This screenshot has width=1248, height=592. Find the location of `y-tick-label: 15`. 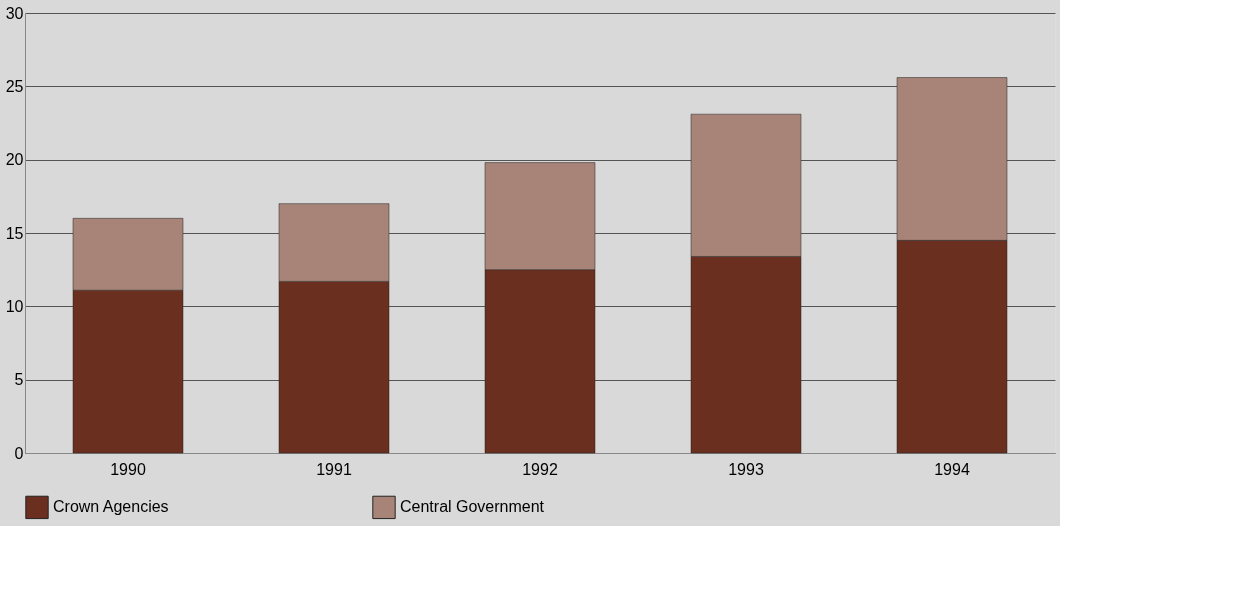

y-tick-label: 15 is located at coordinates (14, 233).